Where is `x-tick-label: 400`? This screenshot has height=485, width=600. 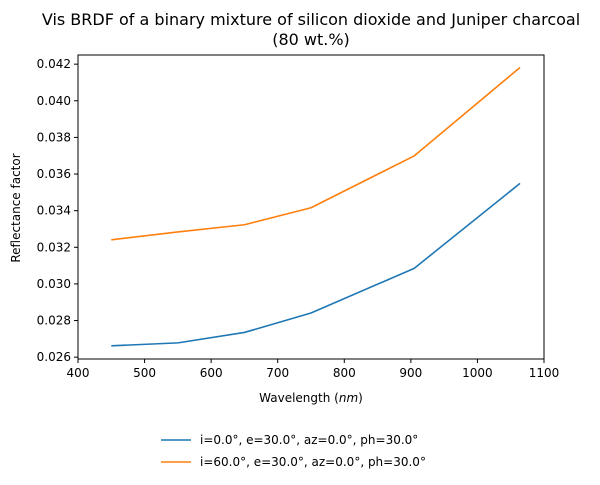
x-tick-label: 400 is located at coordinates (78, 373).